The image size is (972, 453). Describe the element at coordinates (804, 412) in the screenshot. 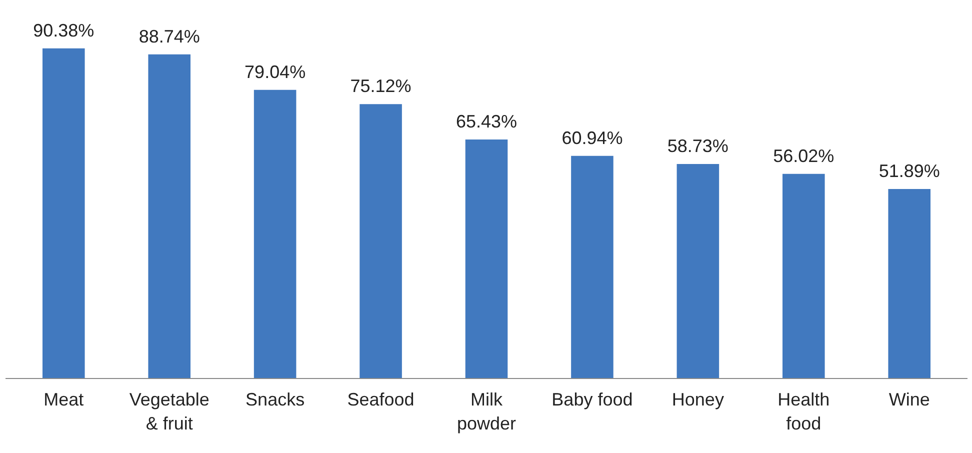

I see `x-tick-label: Health food` at that location.